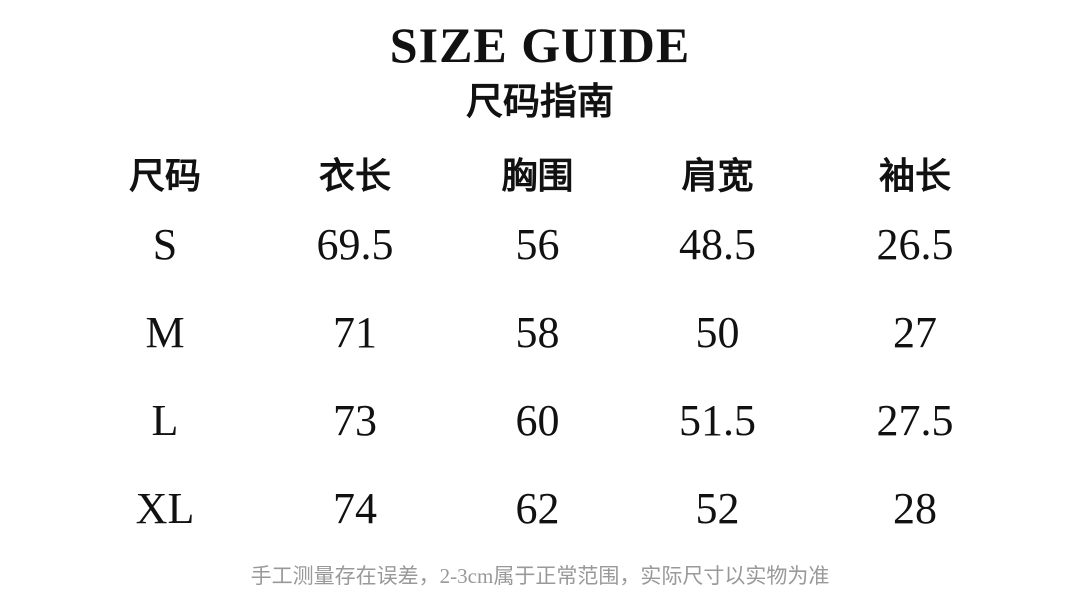 This screenshot has height=600, width=1080. I want to click on cell-value: 27.5, so click(915, 420).